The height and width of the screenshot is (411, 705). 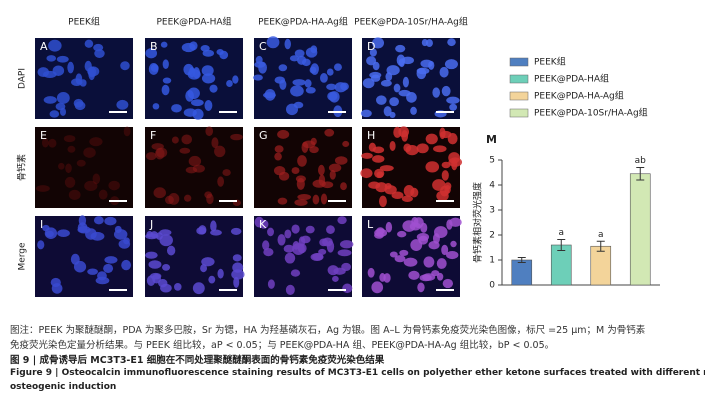 I want to click on panel-letter: C, so click(x=263, y=46).